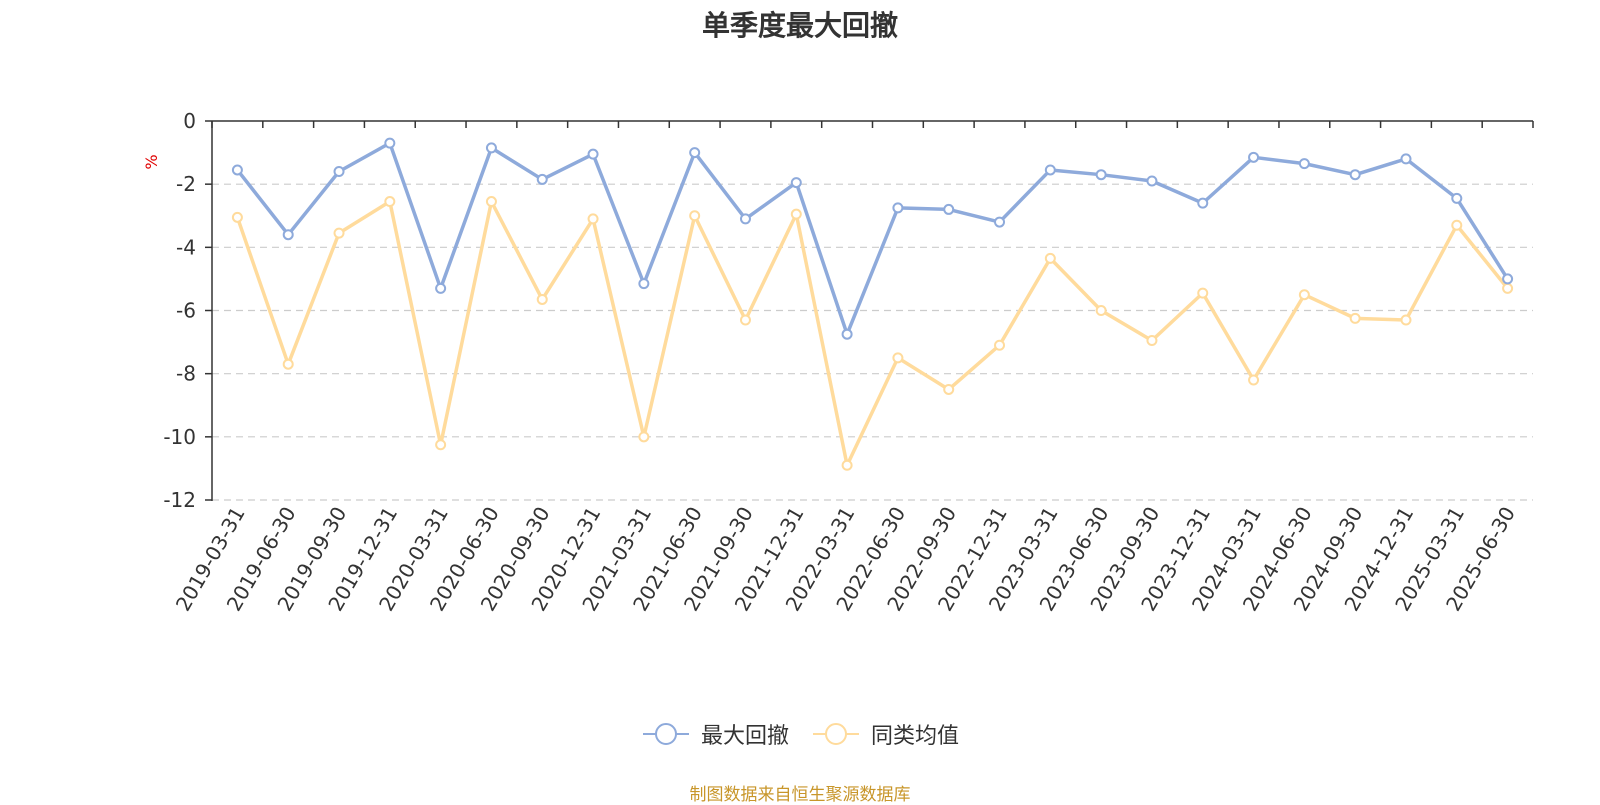 The height and width of the screenshot is (805, 1600). I want to click on y-axis-label: %, so click(151, 161).